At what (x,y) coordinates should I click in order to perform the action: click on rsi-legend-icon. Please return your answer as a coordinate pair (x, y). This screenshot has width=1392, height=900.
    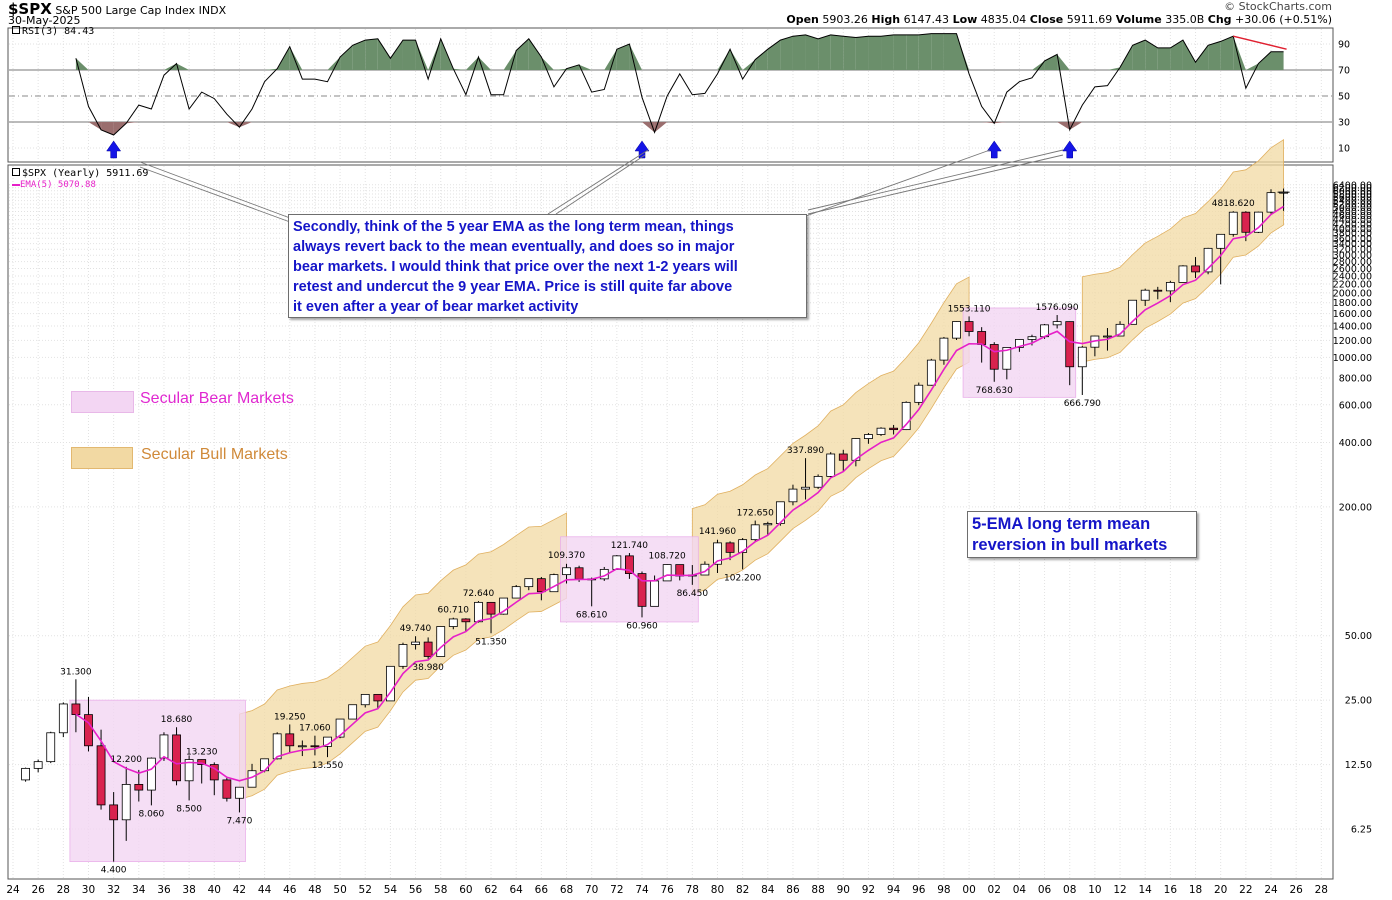
    Looking at the image, I should click on (16, 30).